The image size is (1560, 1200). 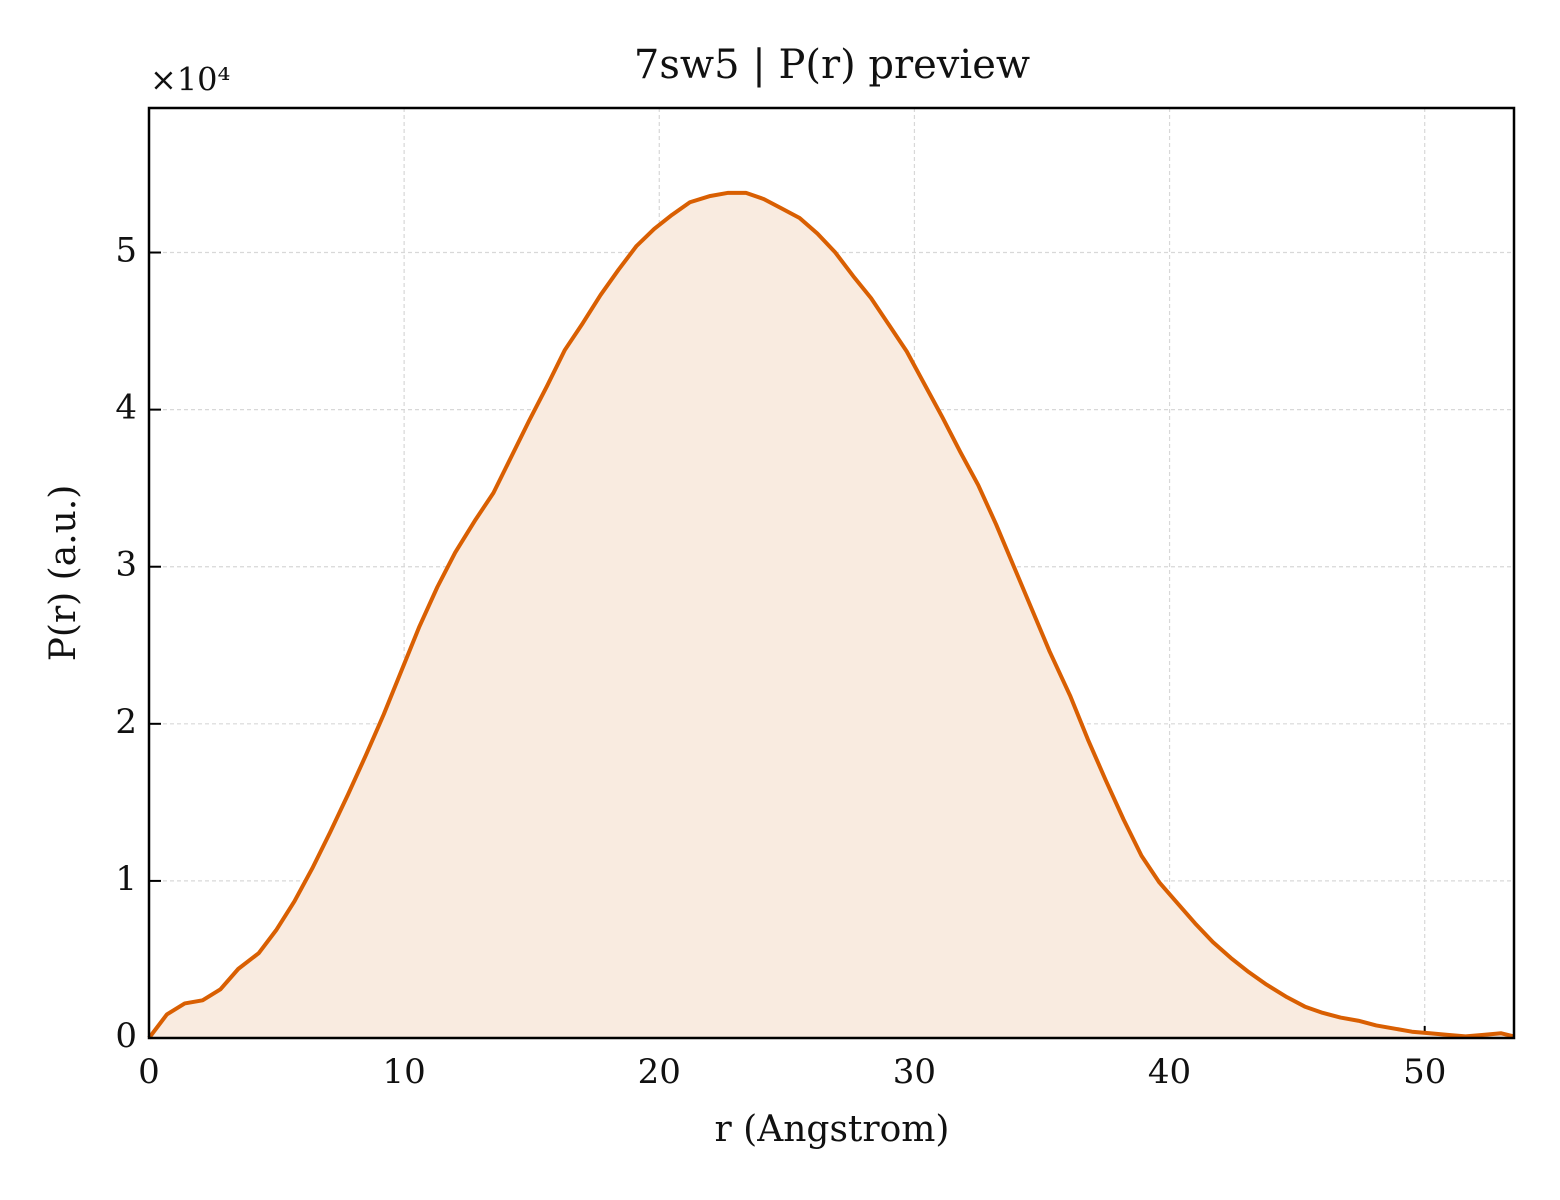 I want to click on x-tick-label: 10, so click(x=404, y=1072).